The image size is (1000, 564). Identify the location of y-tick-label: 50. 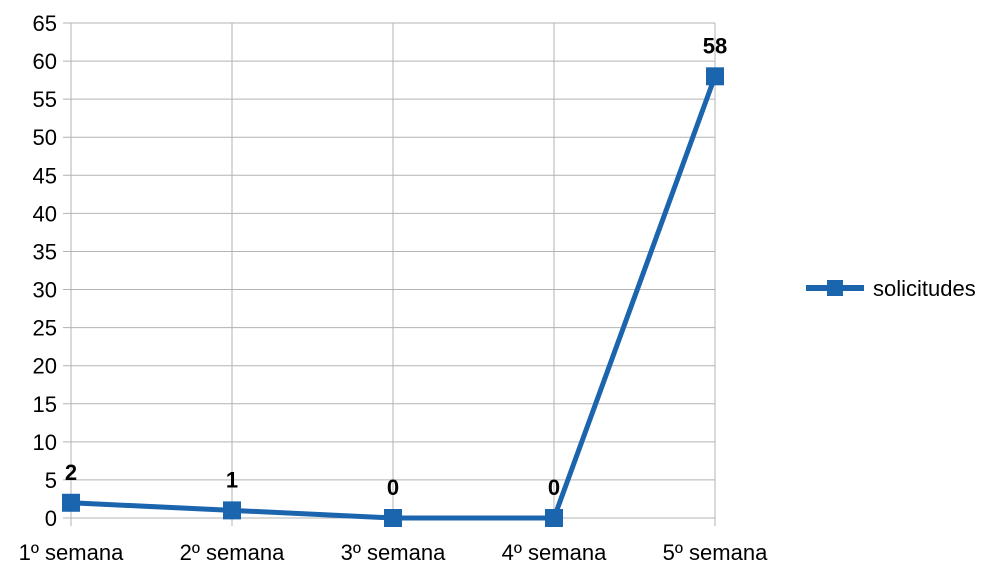
(45, 137).